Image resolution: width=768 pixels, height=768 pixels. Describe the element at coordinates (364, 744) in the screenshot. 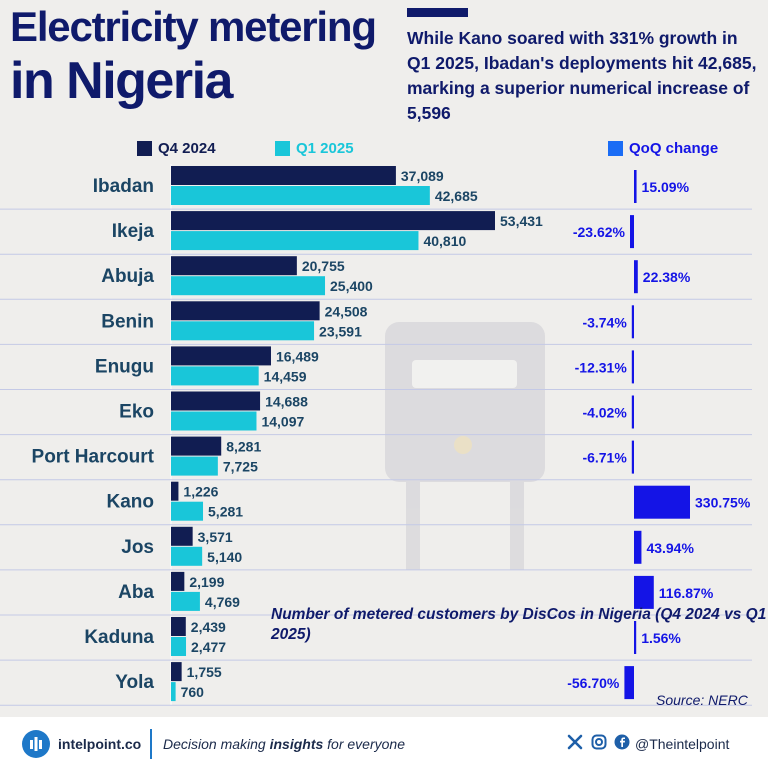

I see `tagline-post: for everyone` at that location.